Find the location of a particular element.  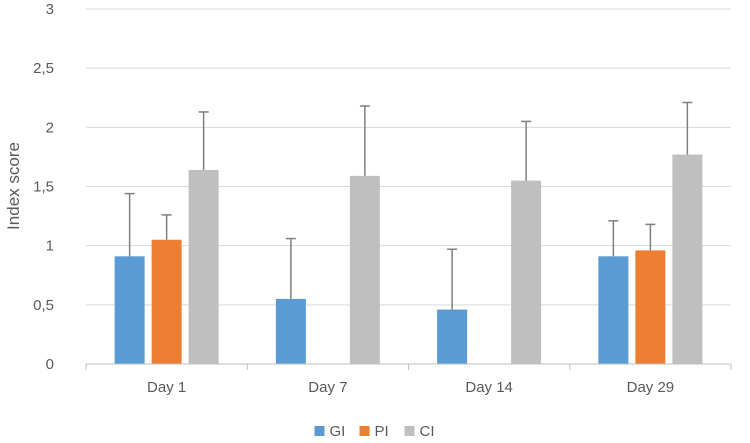

x-tick-label: Day 1 is located at coordinates (166, 387).